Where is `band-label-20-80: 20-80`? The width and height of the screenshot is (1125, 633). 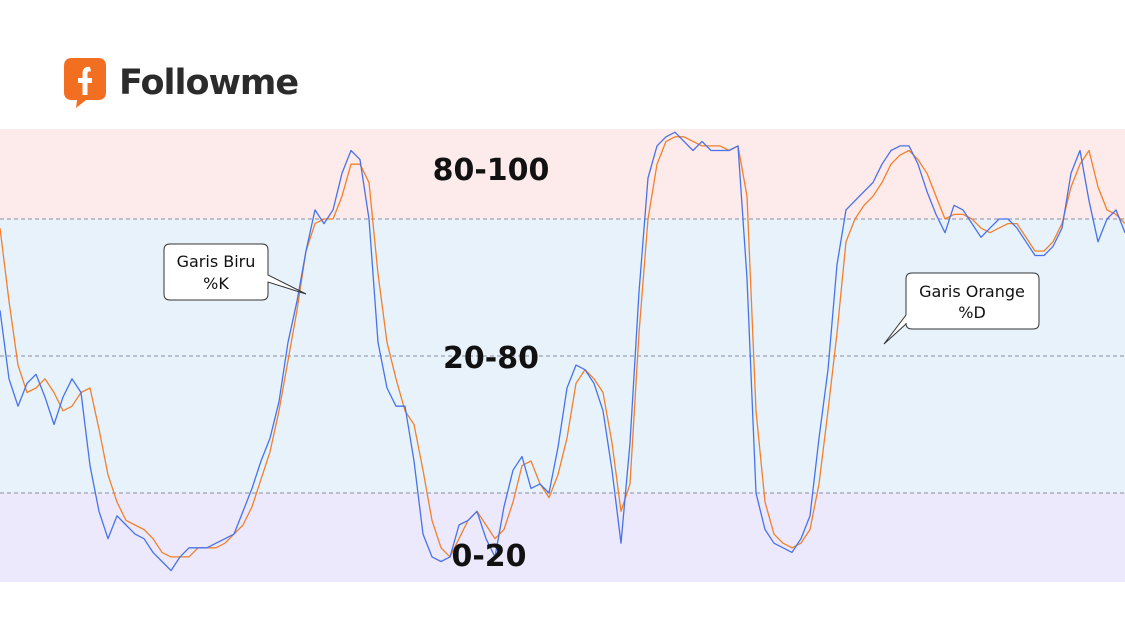
band-label-20-80: 20-80 is located at coordinates (491, 358).